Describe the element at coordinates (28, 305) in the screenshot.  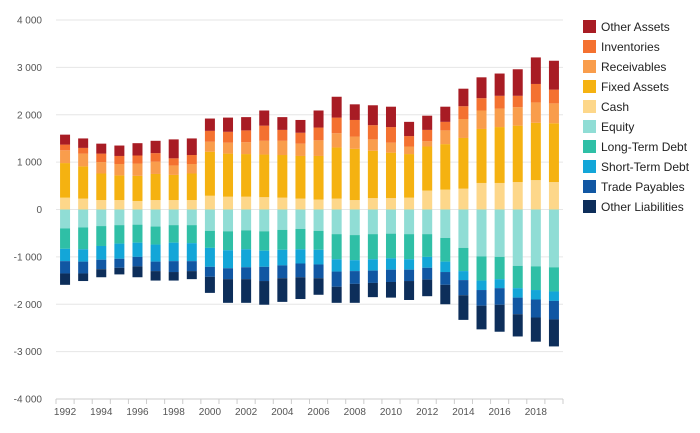
I see `y-tick-label: -2 000` at that location.